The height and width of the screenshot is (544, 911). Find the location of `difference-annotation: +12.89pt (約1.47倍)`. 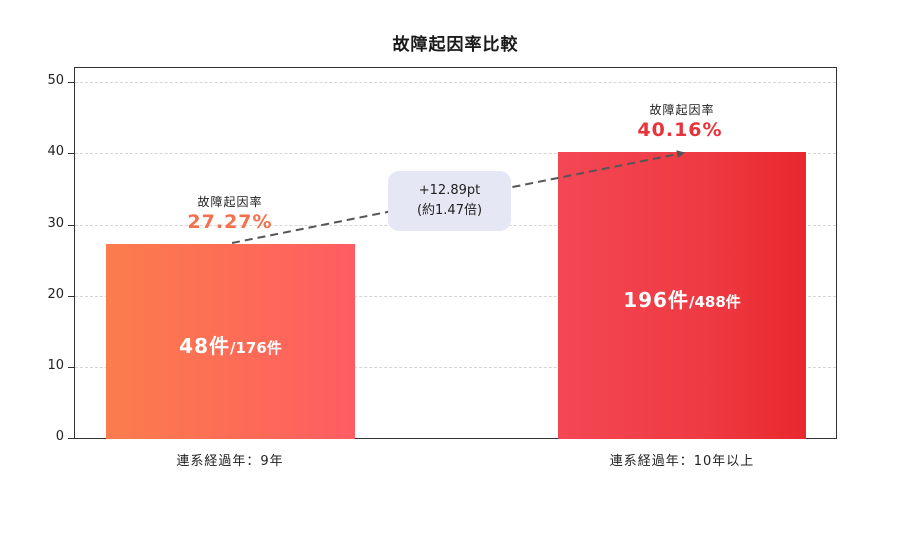

difference-annotation: +12.89pt (約1.47倍) is located at coordinates (449, 201).